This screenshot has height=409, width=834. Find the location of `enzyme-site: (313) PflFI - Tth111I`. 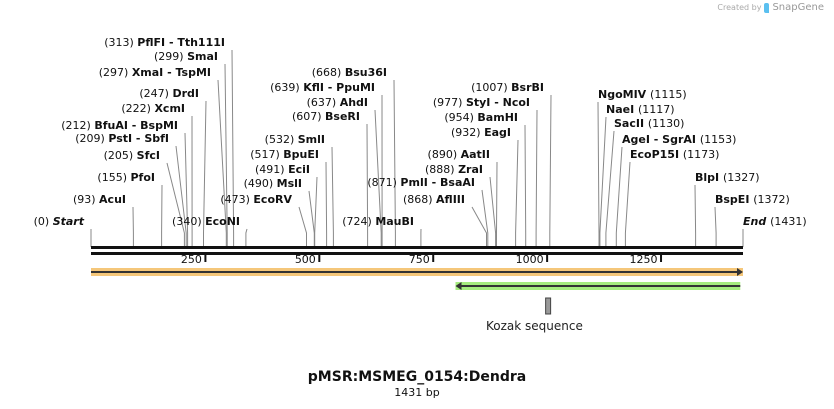

enzyme-site: (313) PflFI - Tth111I is located at coordinates (169, 141).